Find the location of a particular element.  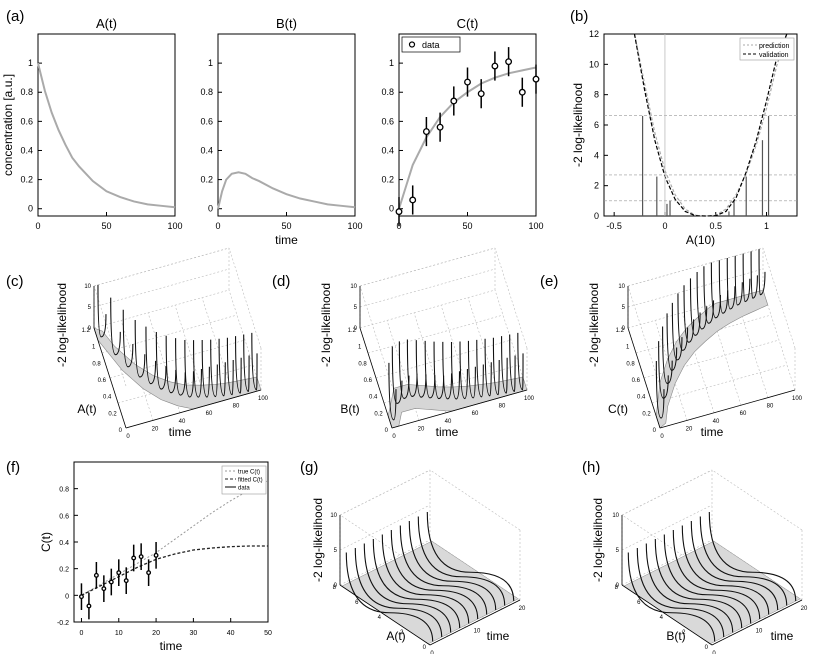

y-tick-label-c-0: 0 is located at coordinates (121, 431).